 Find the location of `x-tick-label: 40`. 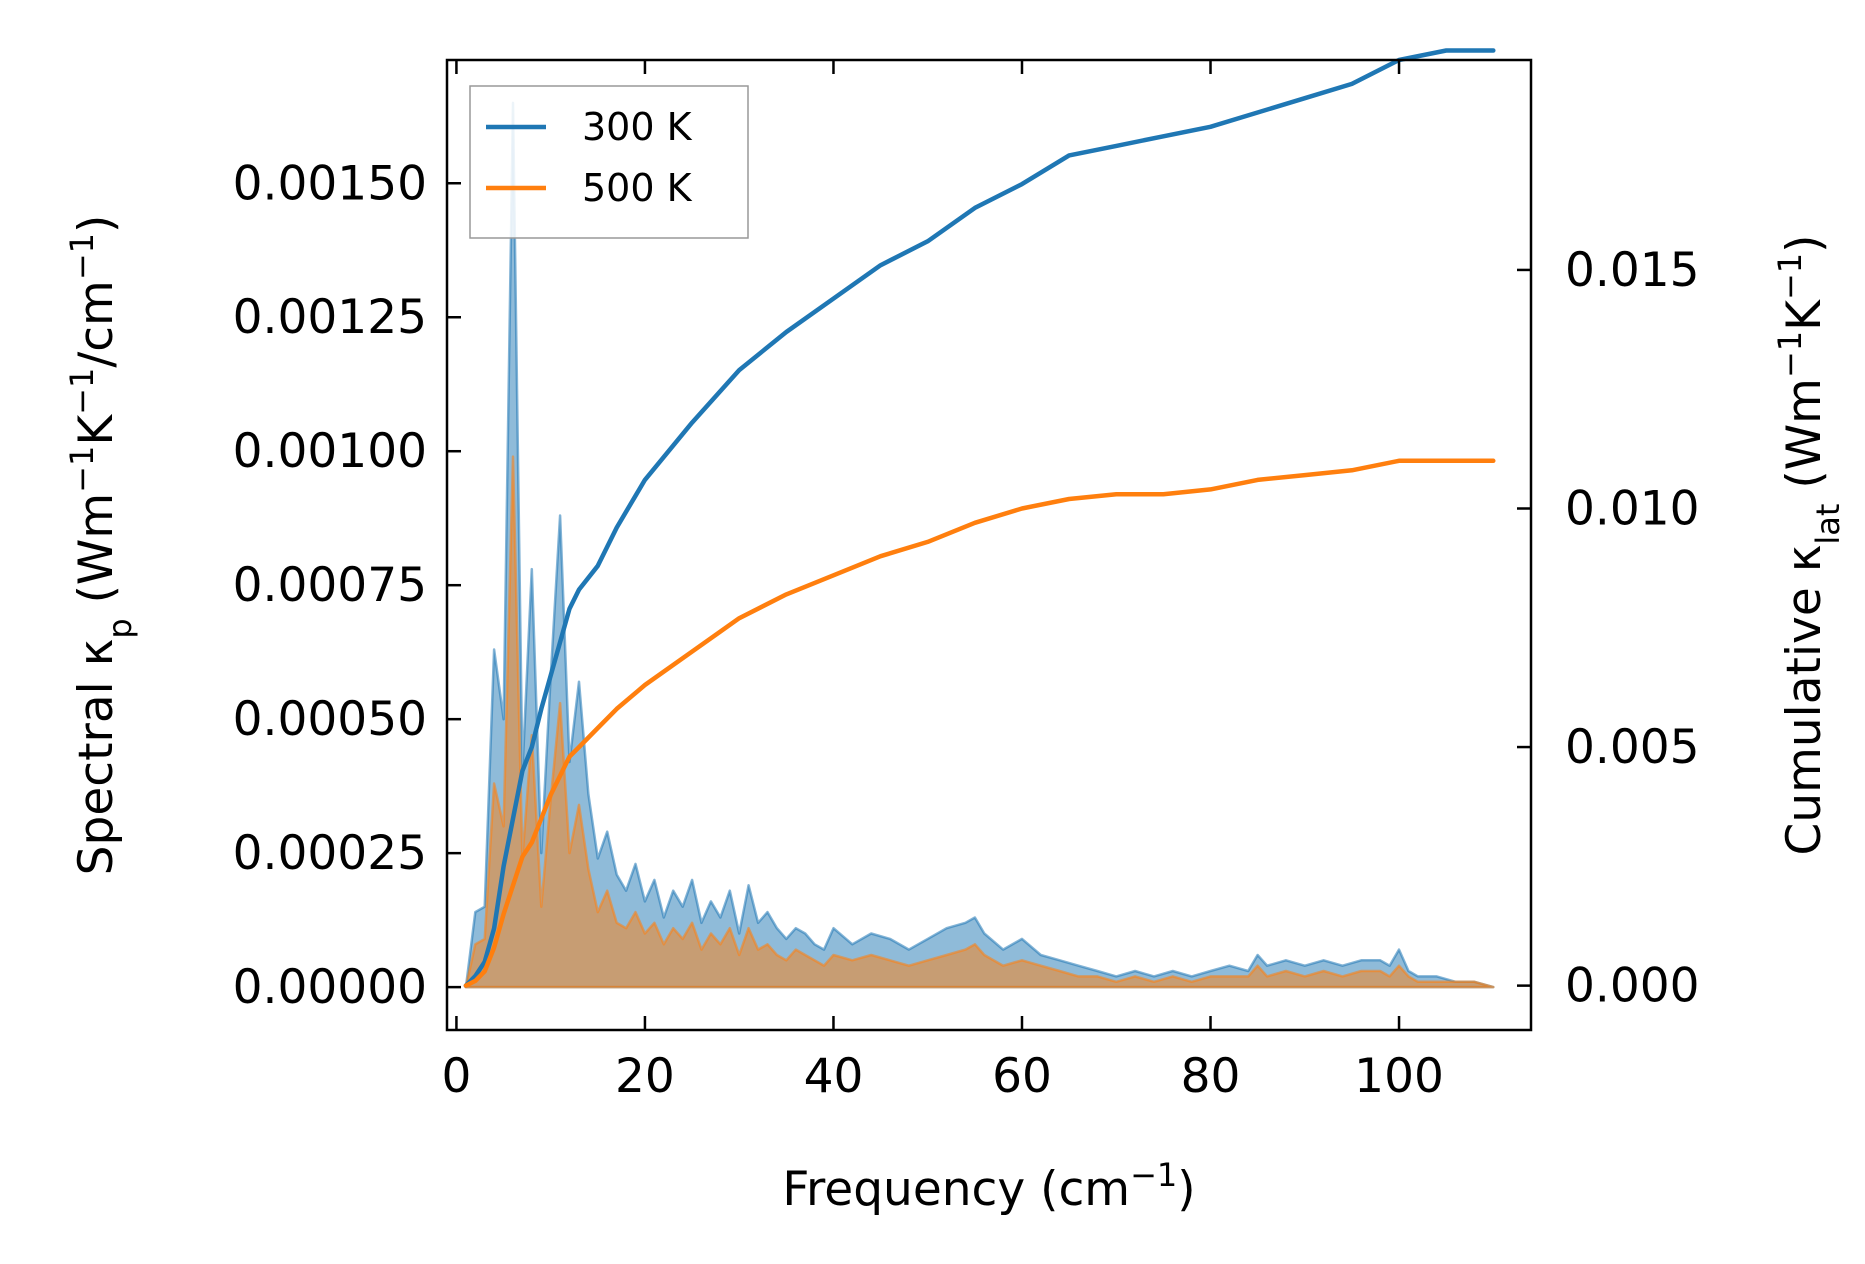

x-tick-label: 40 is located at coordinates (834, 1076).